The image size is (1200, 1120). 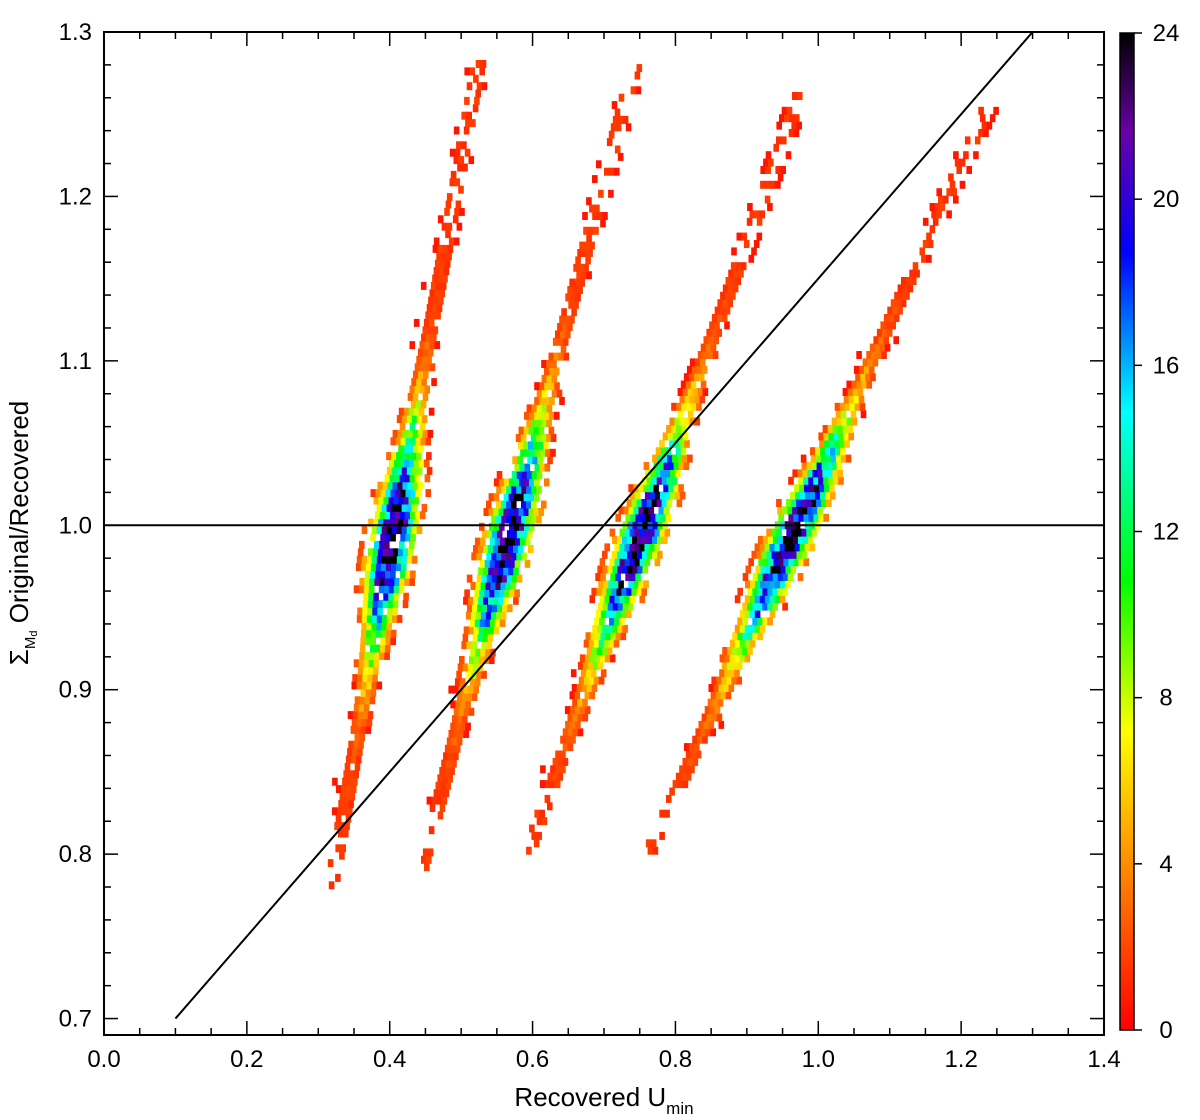 What do you see at coordinates (75, 525) in the screenshot?
I see `y-tick-label: 1.0` at bounding box center [75, 525].